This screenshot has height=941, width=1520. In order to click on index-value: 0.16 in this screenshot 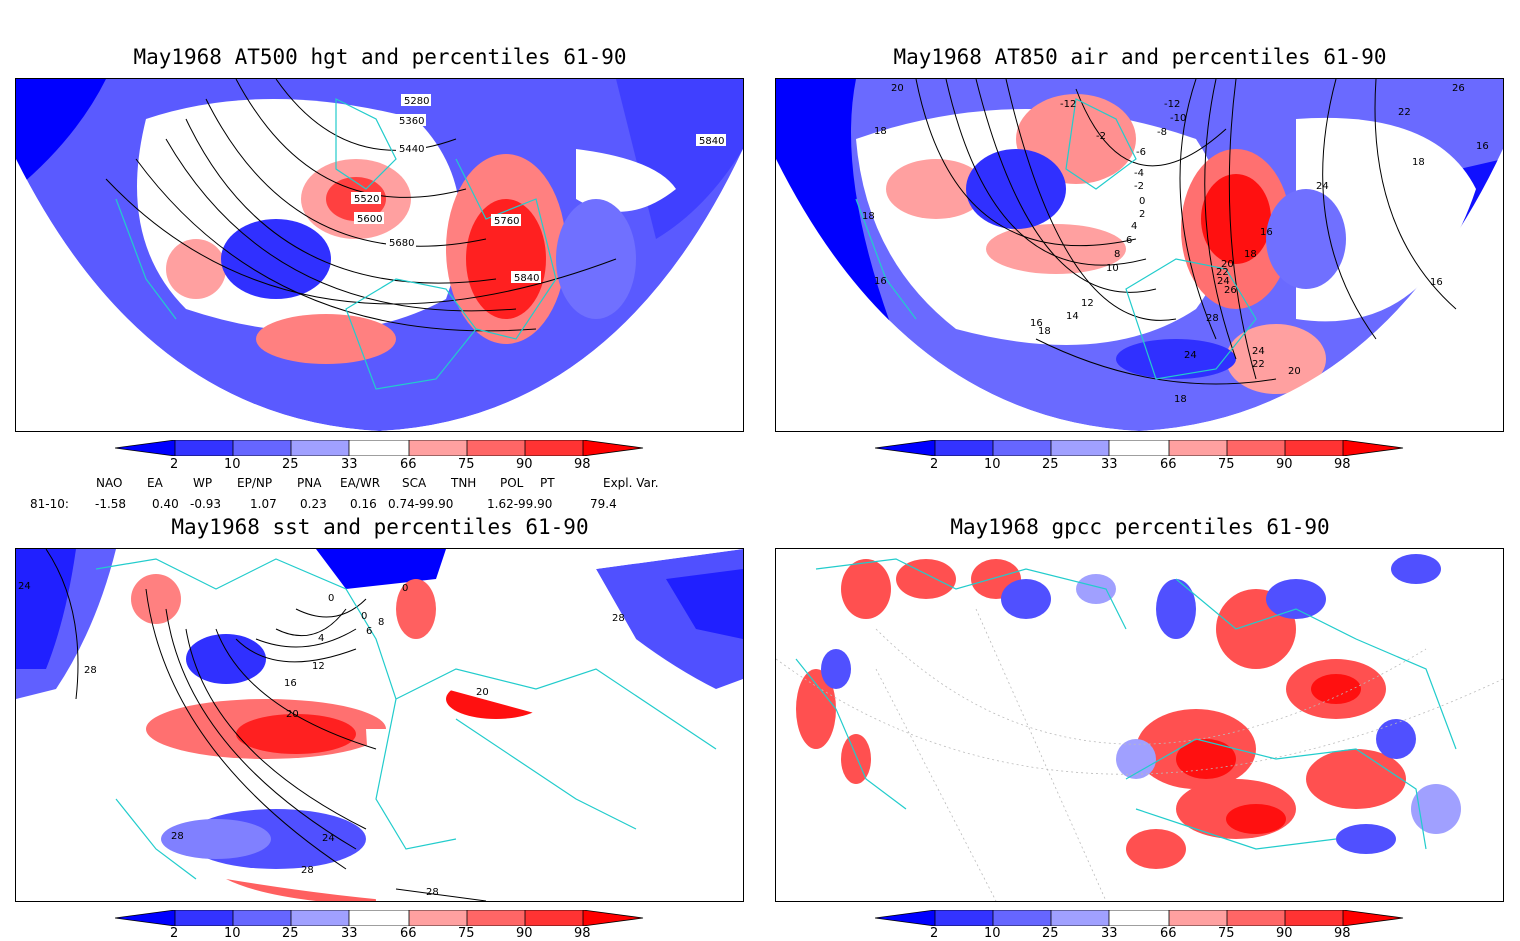, I will do `click(363, 504)`.